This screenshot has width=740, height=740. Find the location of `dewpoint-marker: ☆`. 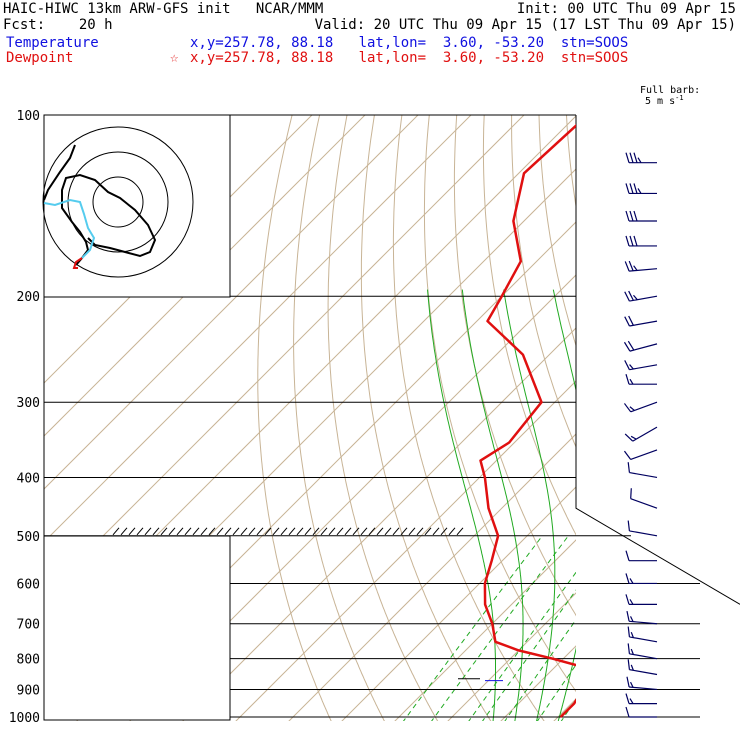

dewpoint-marker: ☆ is located at coordinates (174, 58).